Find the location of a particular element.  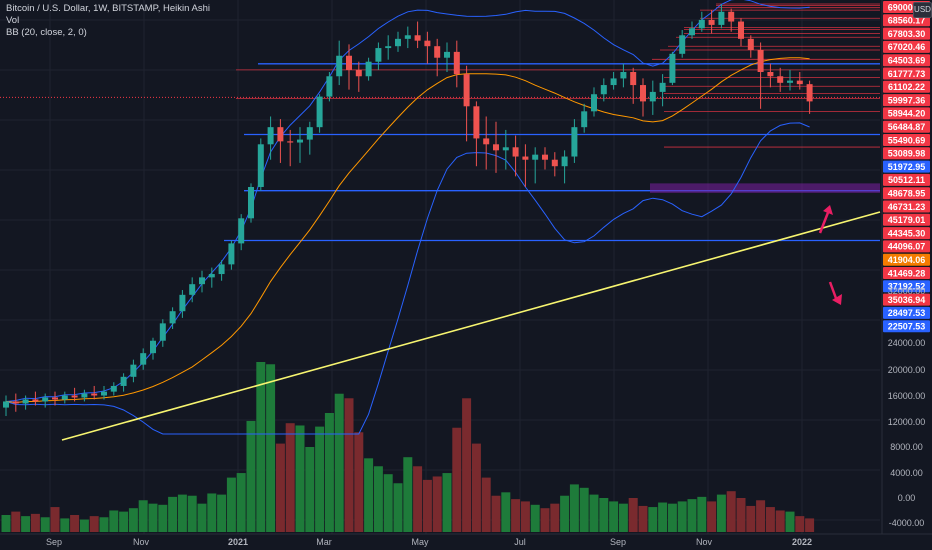

target-zone is located at coordinates (765, 188).